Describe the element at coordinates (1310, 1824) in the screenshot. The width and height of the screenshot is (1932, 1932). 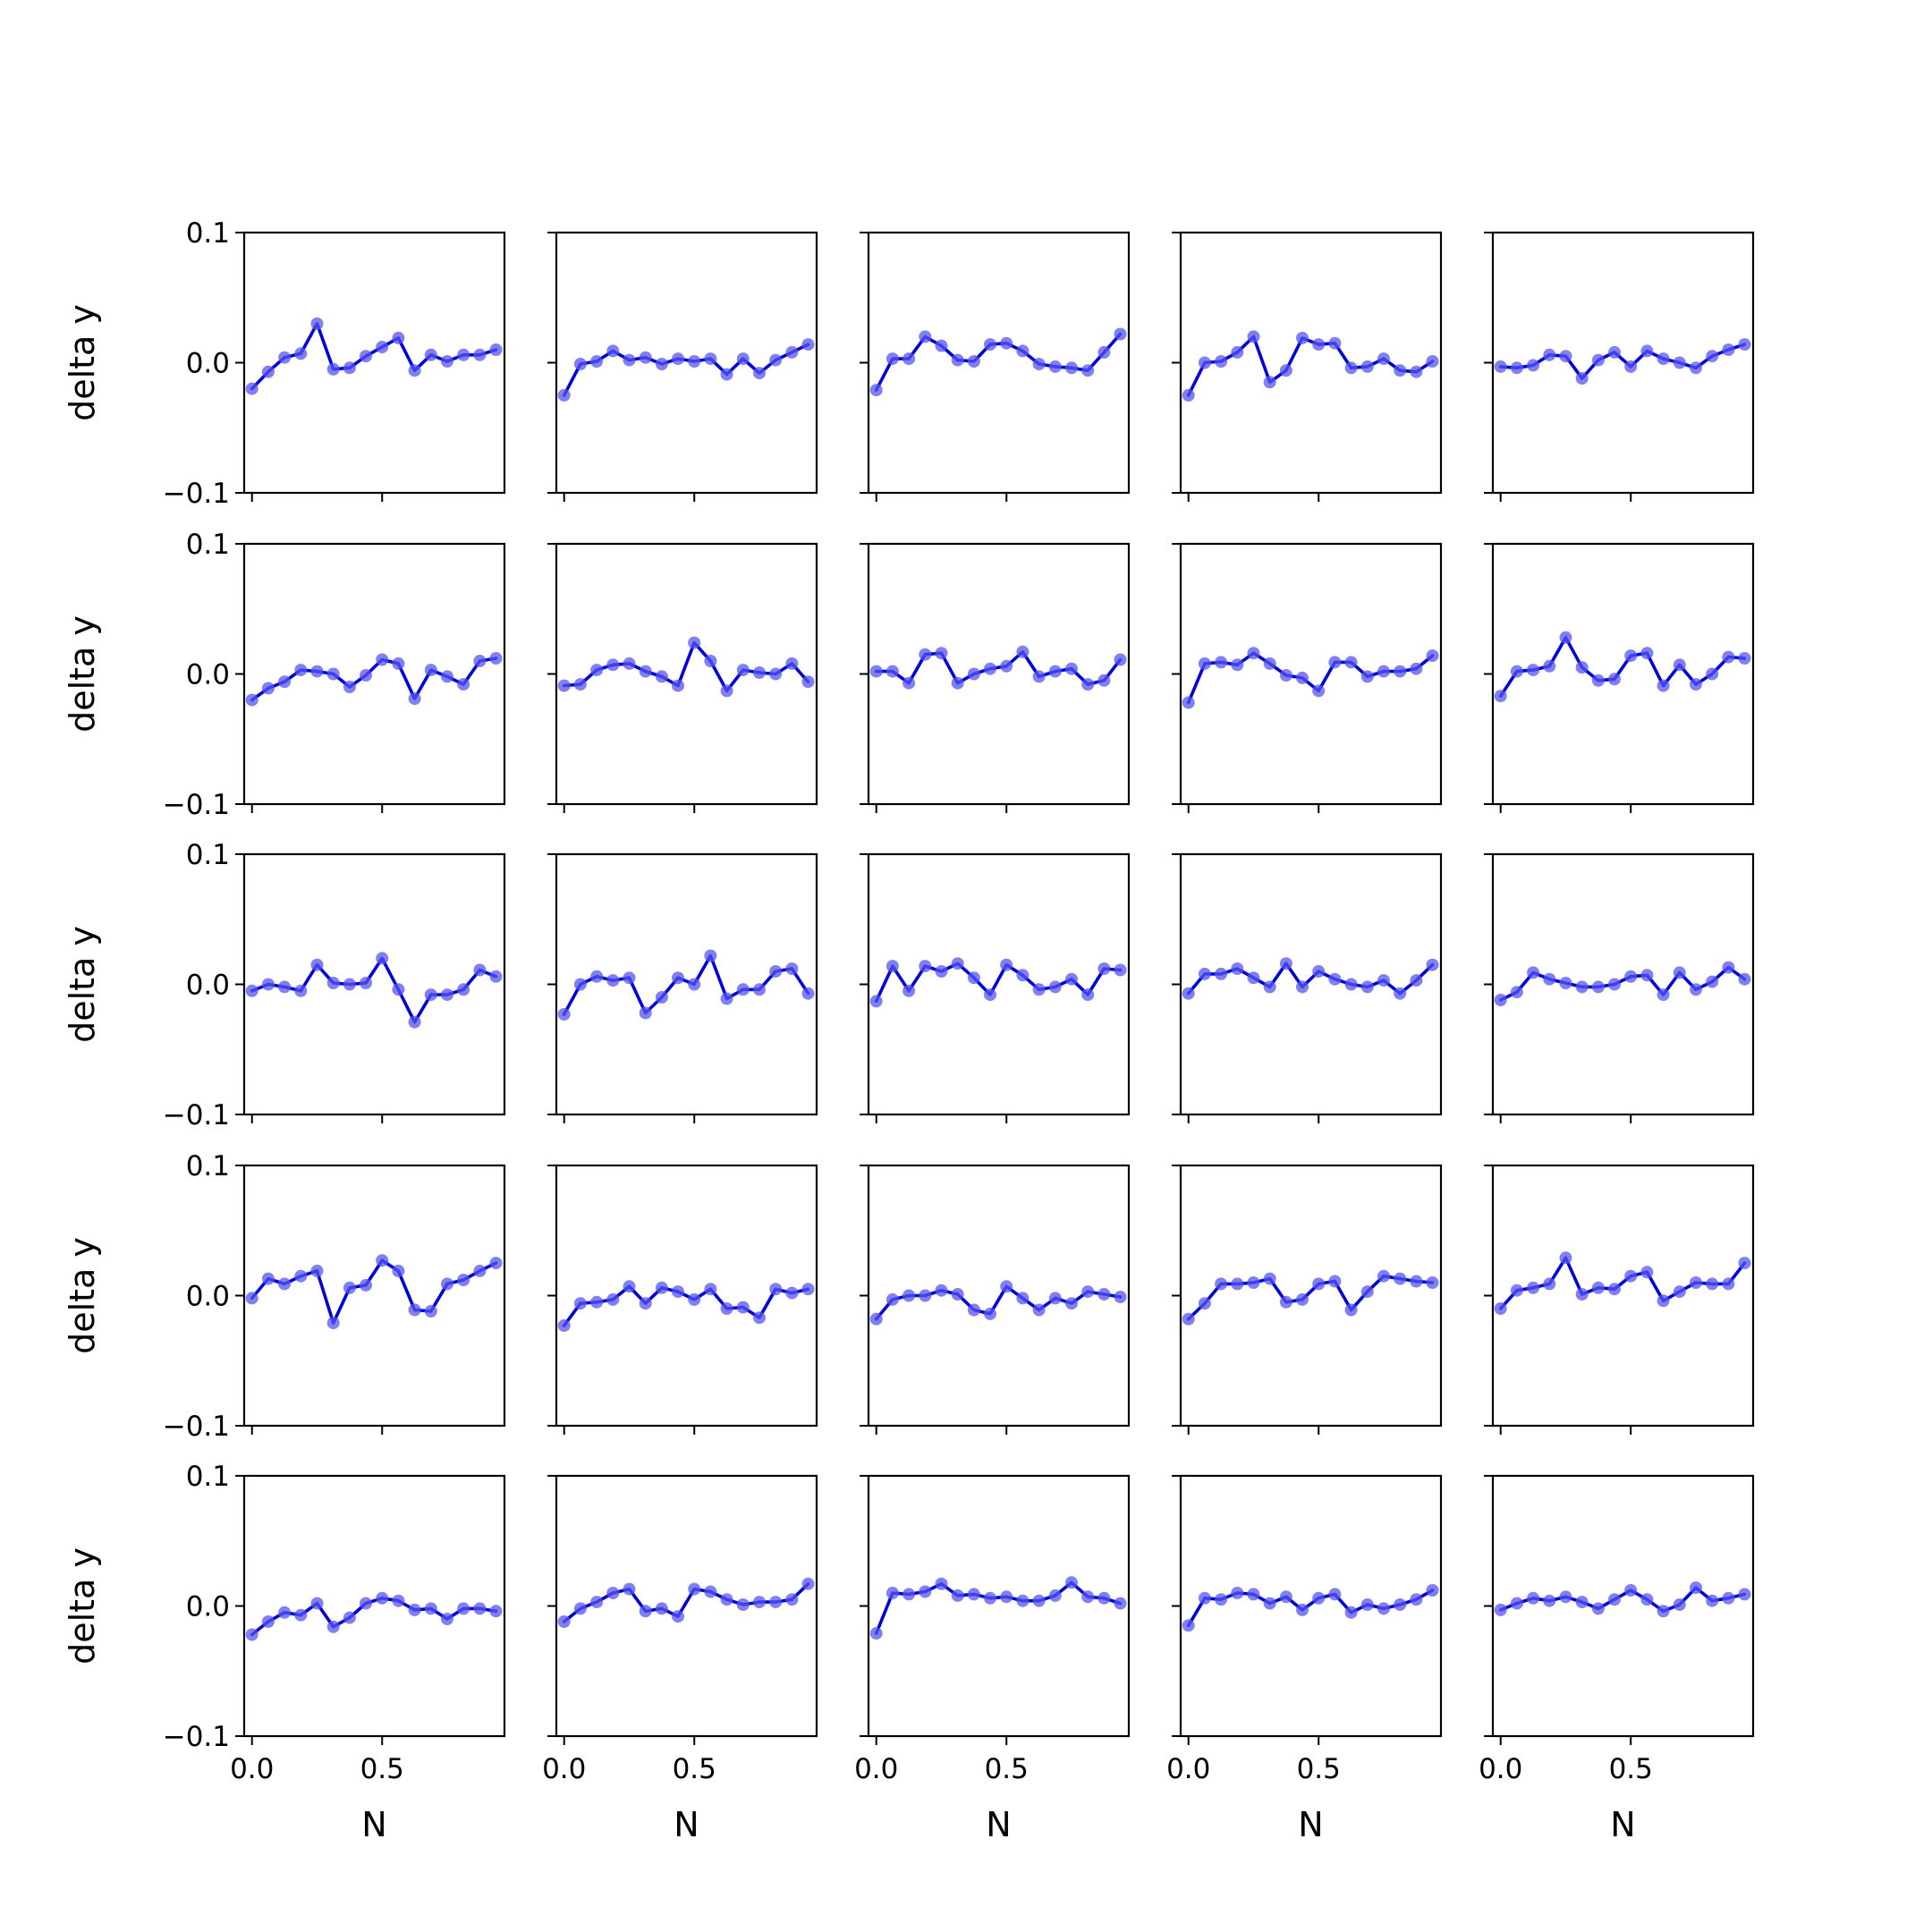
I see `x-axis-label: N` at that location.